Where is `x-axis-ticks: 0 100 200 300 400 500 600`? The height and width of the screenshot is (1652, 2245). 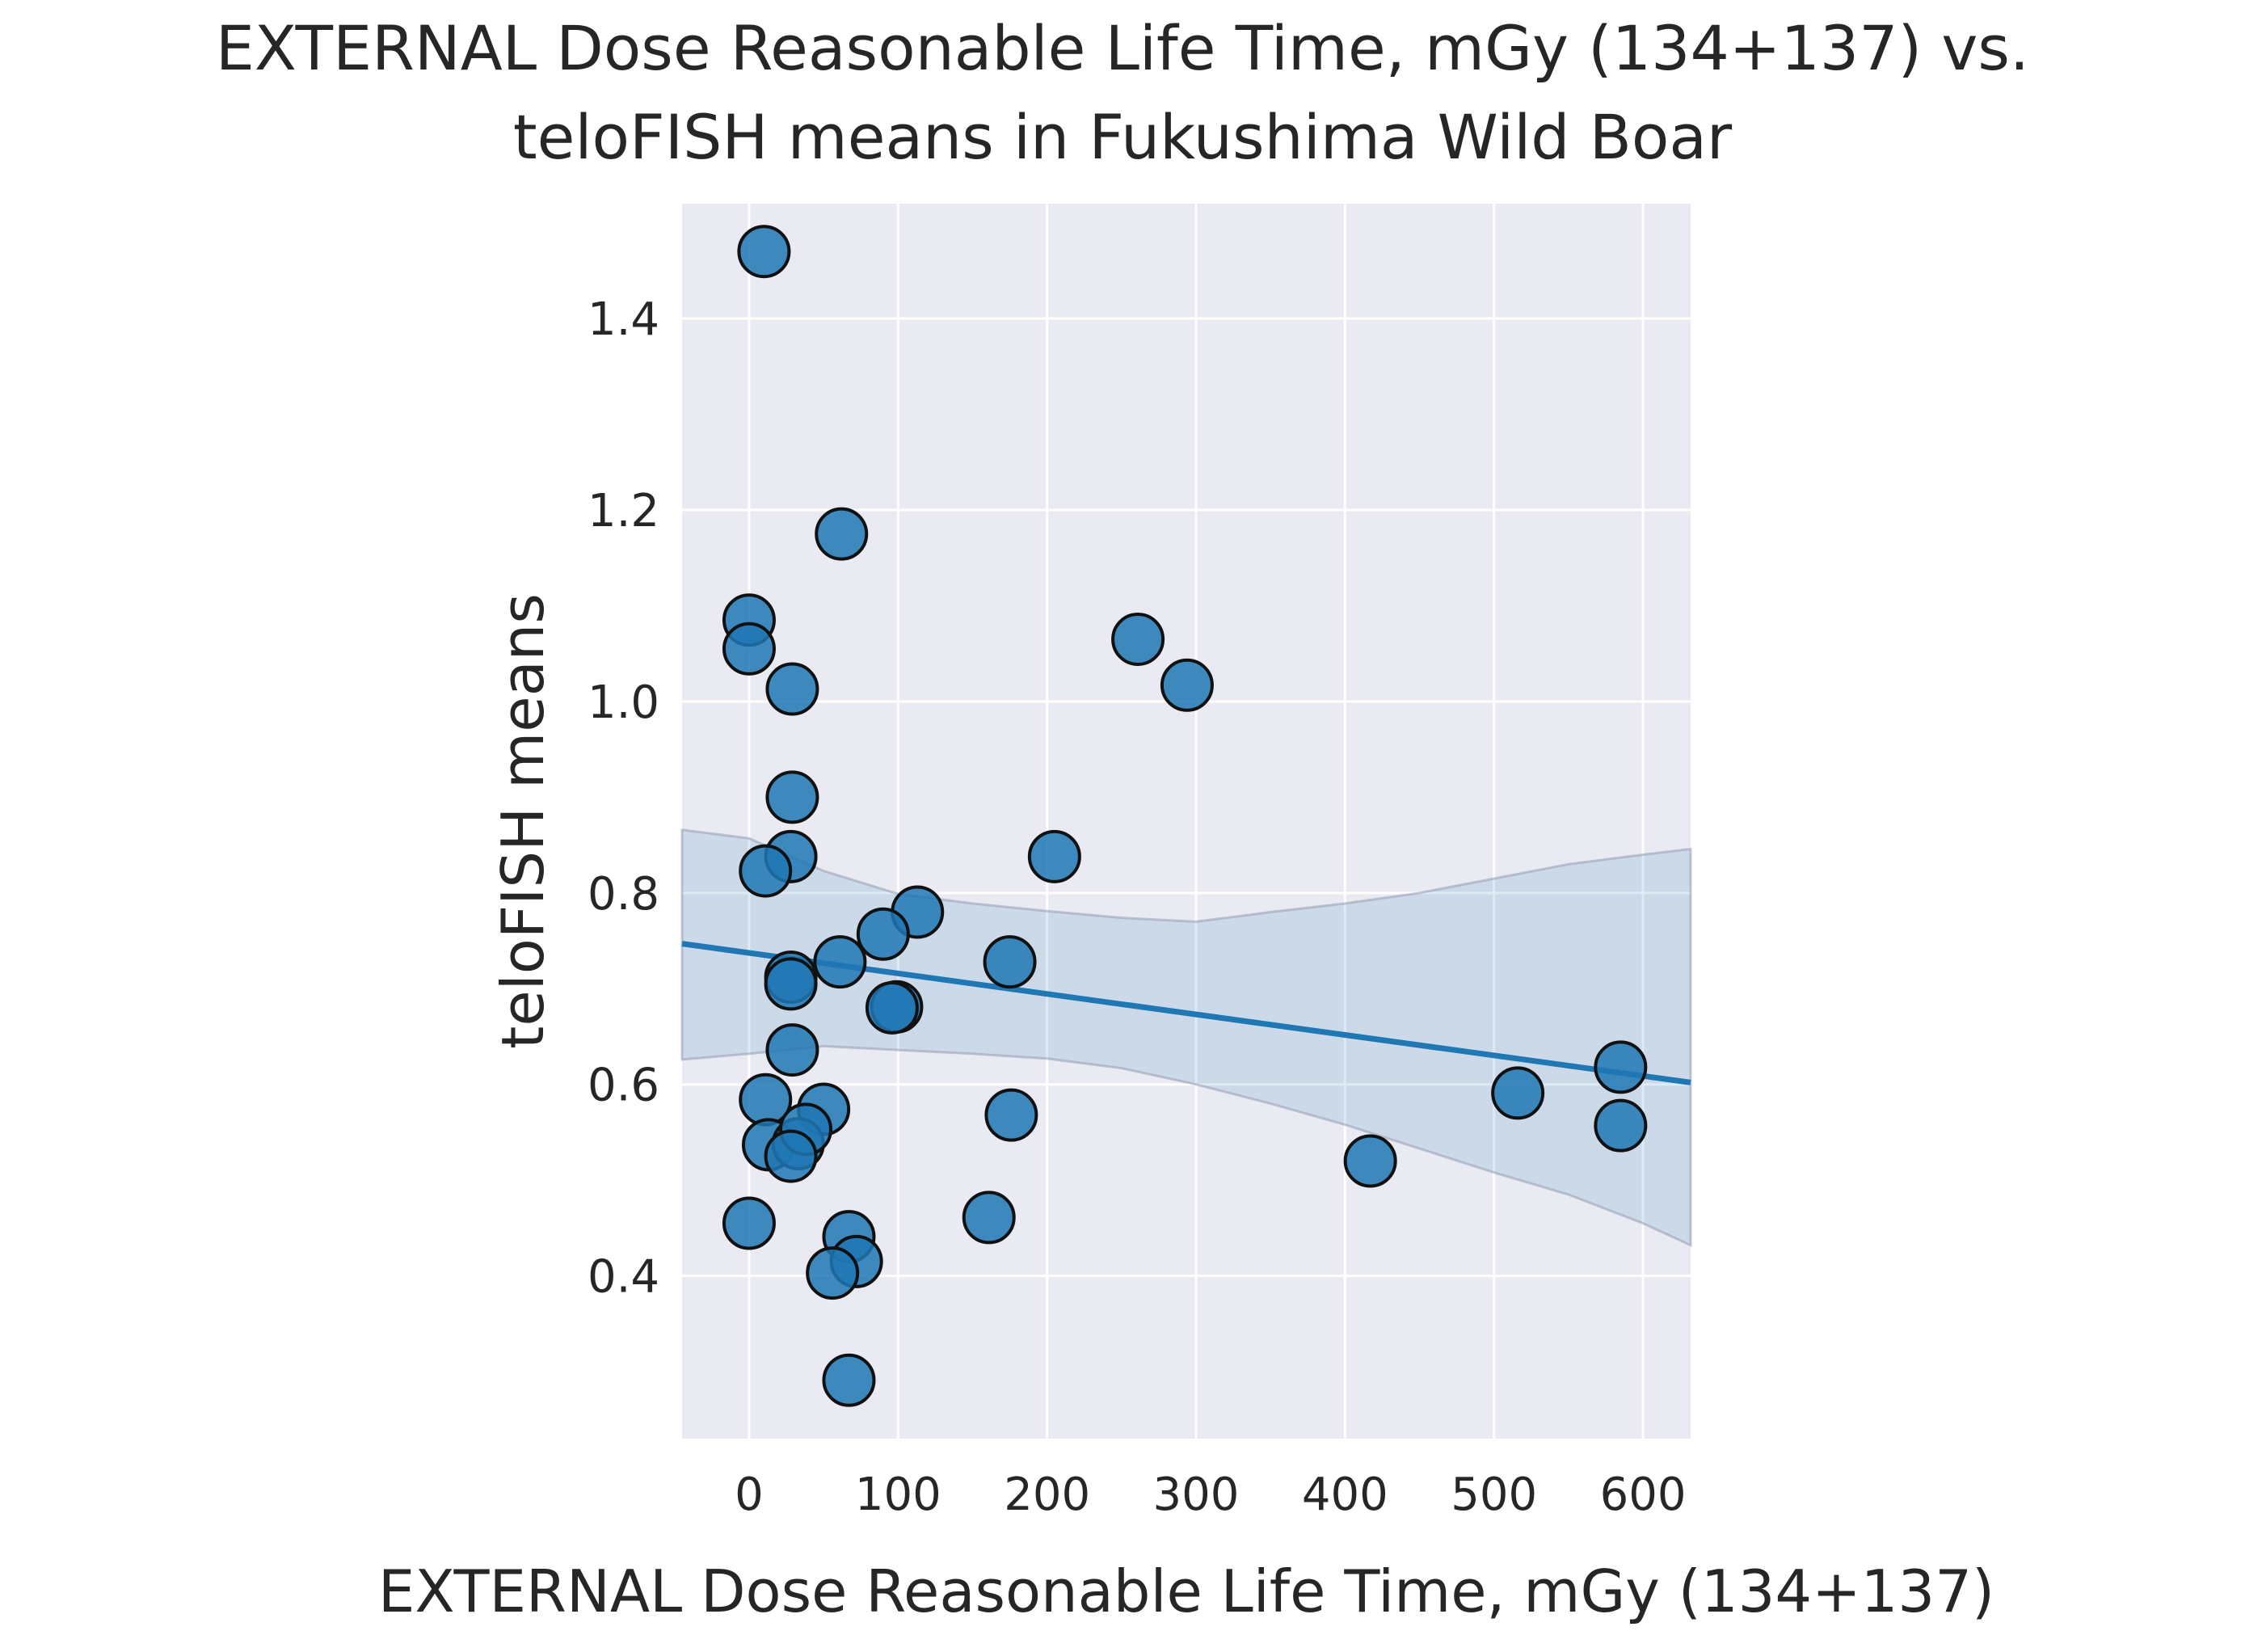
x-axis-ticks: 0 100 200 300 400 500 600 is located at coordinates (1210, 1495).